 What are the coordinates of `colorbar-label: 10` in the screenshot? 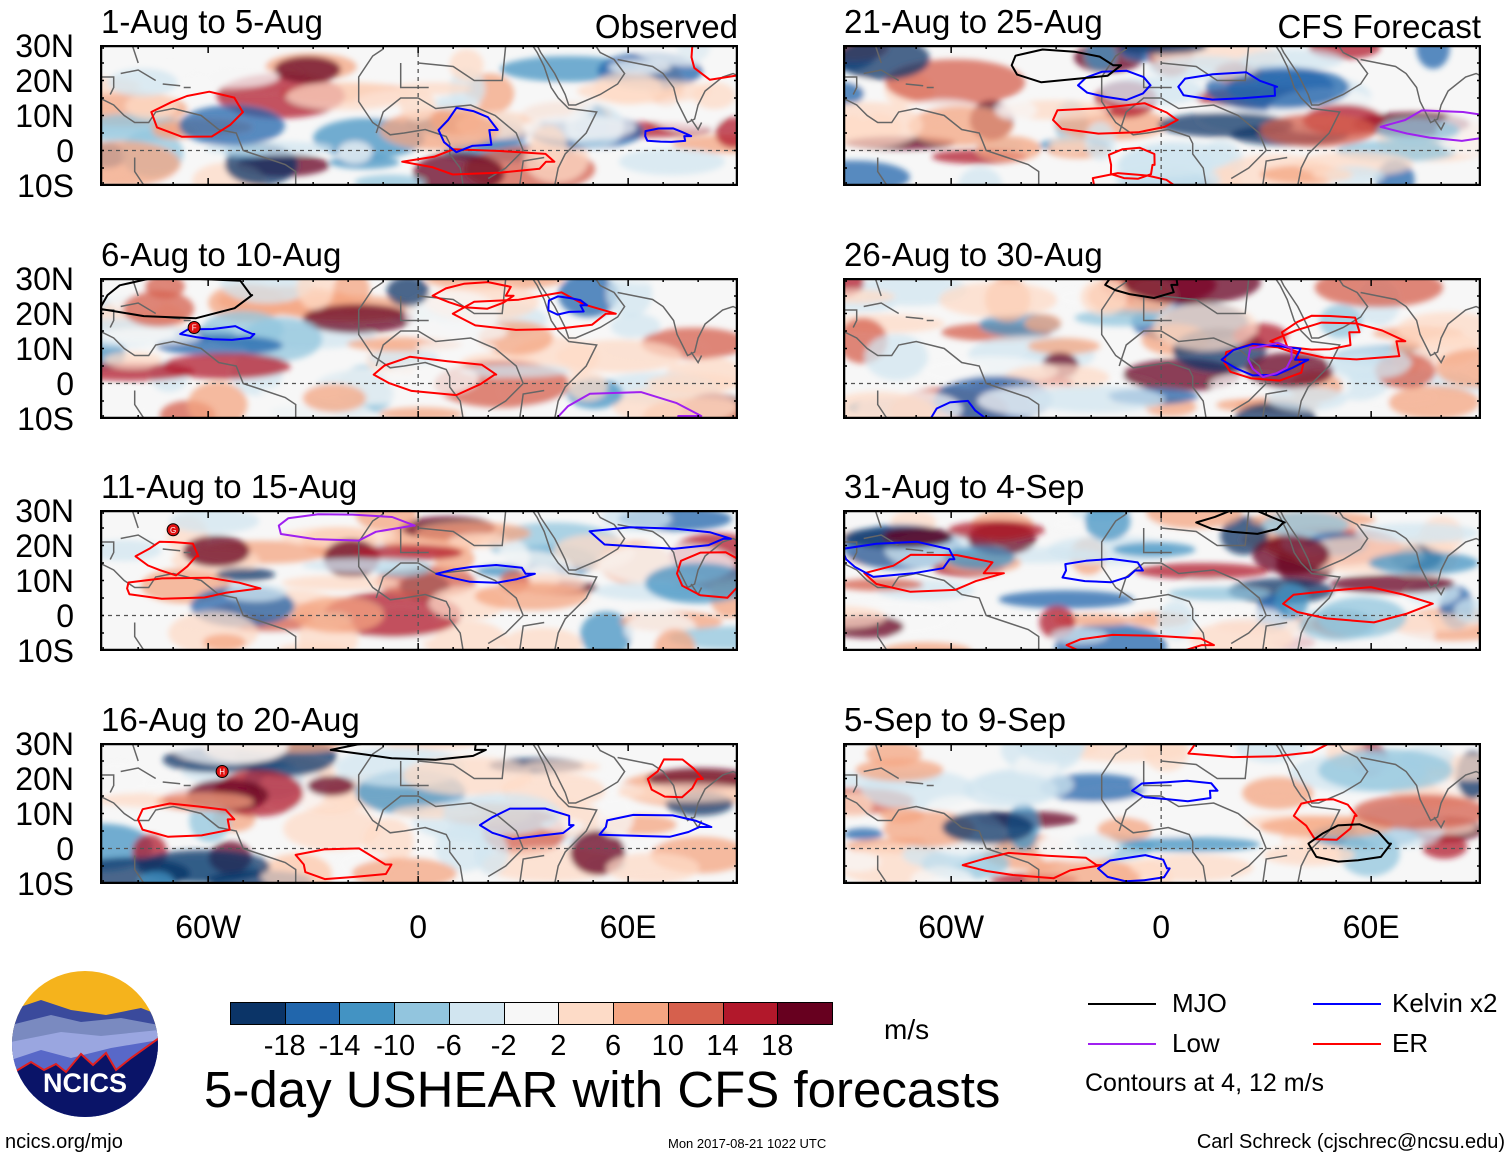 It's located at (667, 1046).